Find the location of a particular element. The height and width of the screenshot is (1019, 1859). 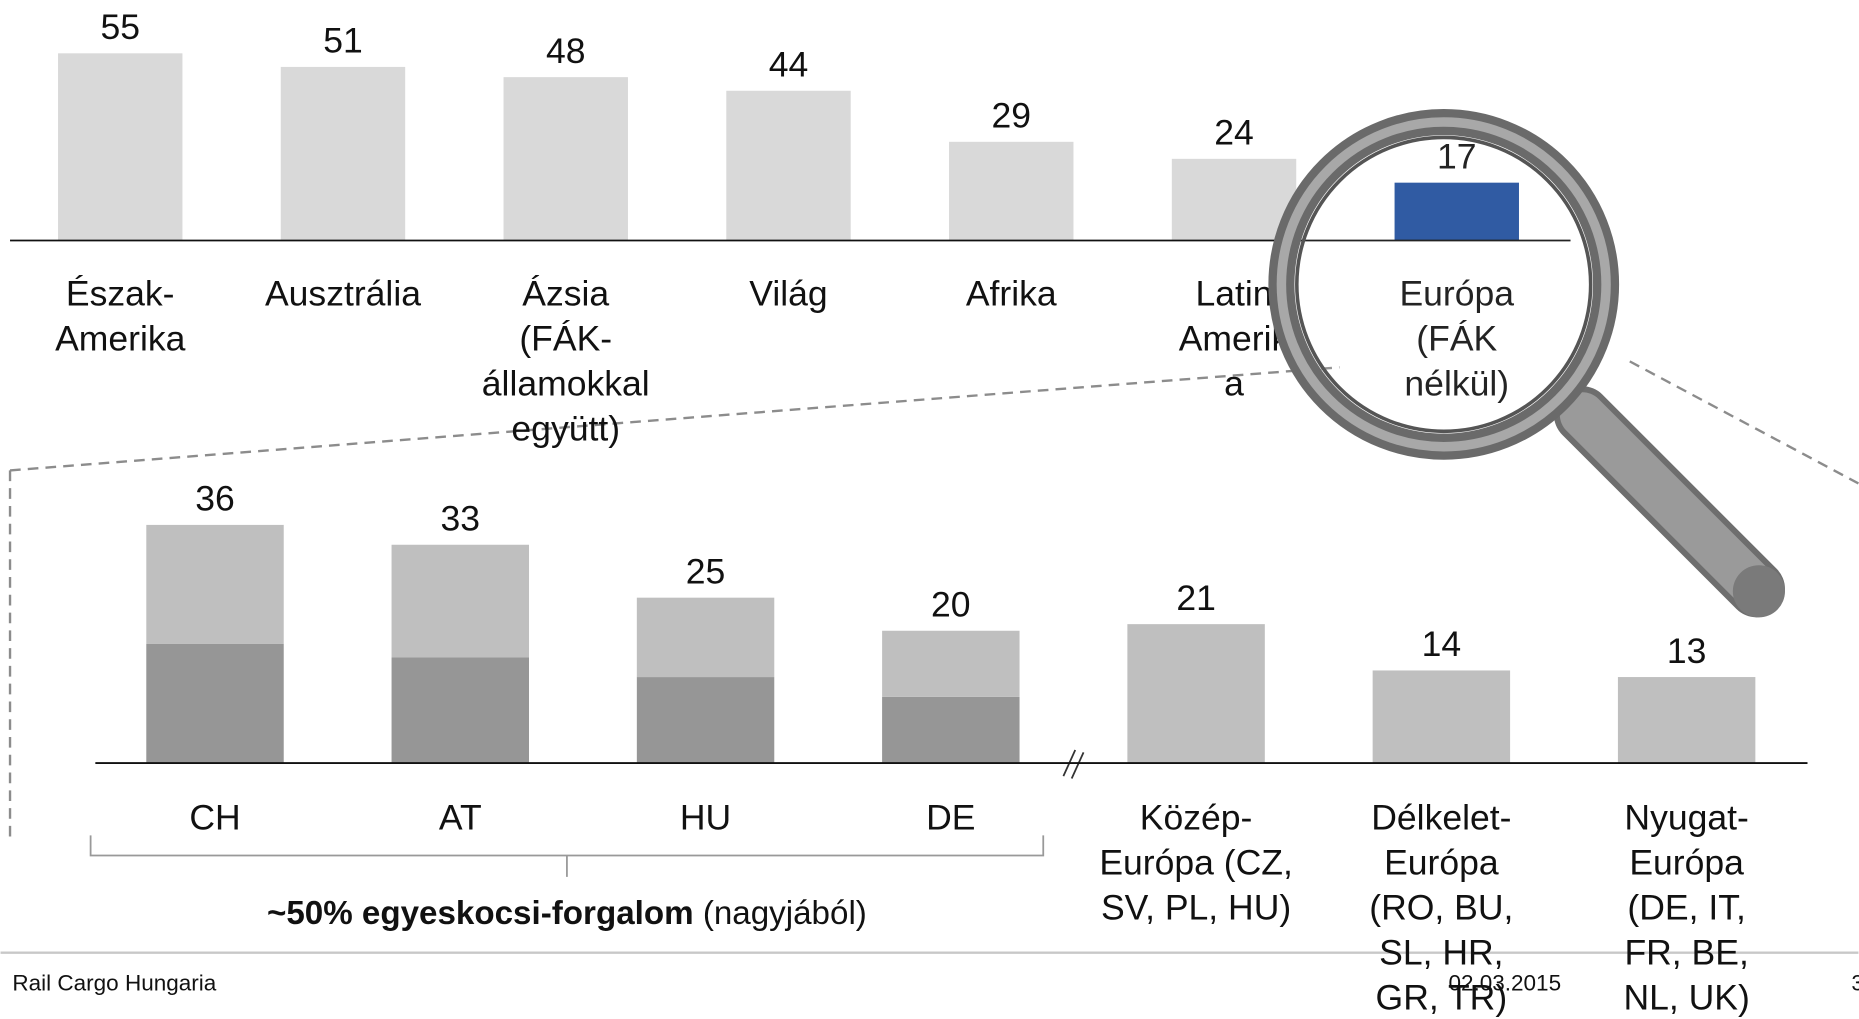

category-label: a is located at coordinates (1234, 384).